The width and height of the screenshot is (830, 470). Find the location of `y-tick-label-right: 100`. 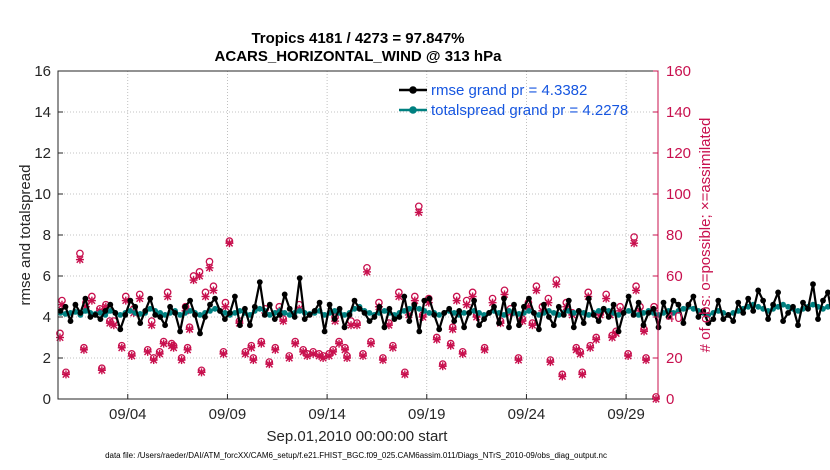

y-tick-label-right: 100 is located at coordinates (678, 194).